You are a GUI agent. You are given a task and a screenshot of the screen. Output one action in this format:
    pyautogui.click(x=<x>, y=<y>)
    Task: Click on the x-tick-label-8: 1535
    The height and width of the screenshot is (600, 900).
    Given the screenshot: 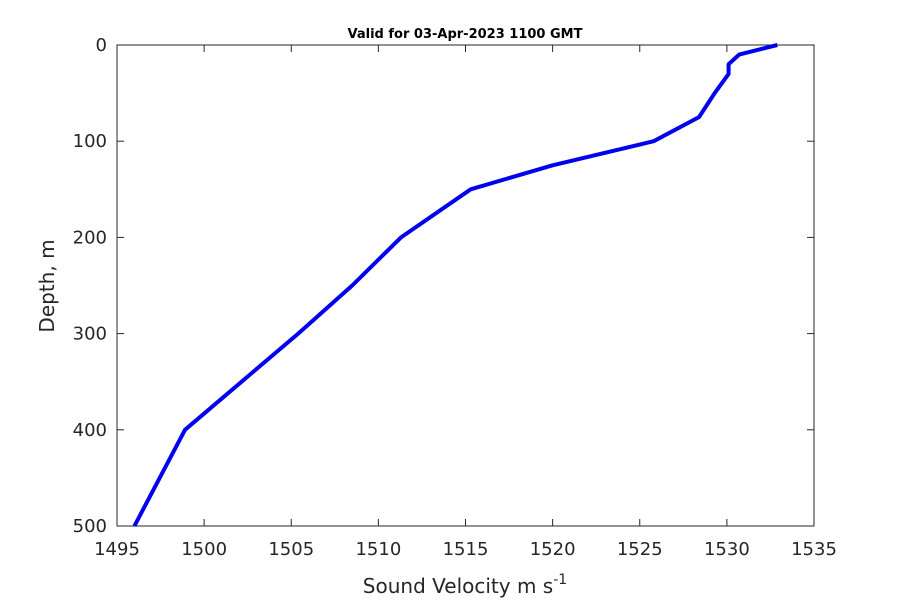 What is the action you would take?
    pyautogui.click(x=814, y=549)
    